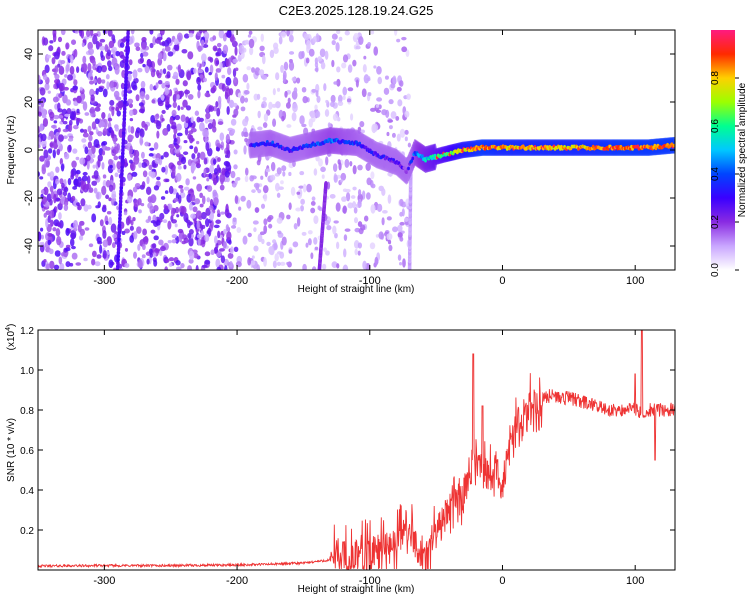  Describe the element at coordinates (29, 54) in the screenshot. I see `y-tick-label: 40` at that location.